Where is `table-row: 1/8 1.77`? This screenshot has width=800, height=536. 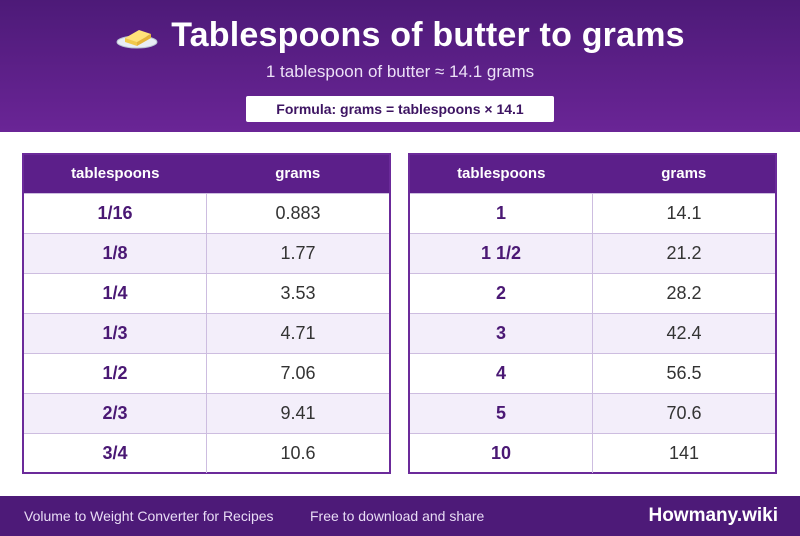
table-row: 1/8 1.77 is located at coordinates (206, 252).